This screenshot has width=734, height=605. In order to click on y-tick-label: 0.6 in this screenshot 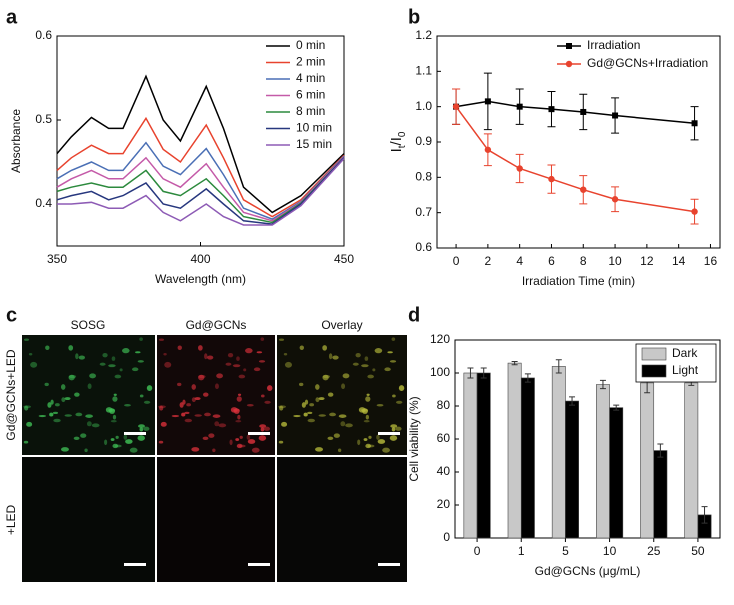, I will do `click(43, 35)`.